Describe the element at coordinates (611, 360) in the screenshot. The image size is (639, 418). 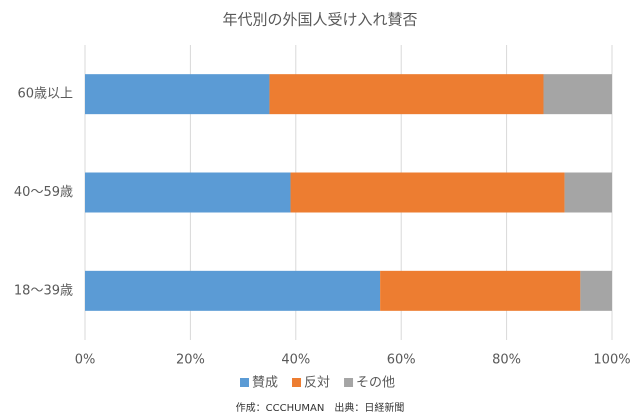
I see `x-tick-label: 100%` at that location.